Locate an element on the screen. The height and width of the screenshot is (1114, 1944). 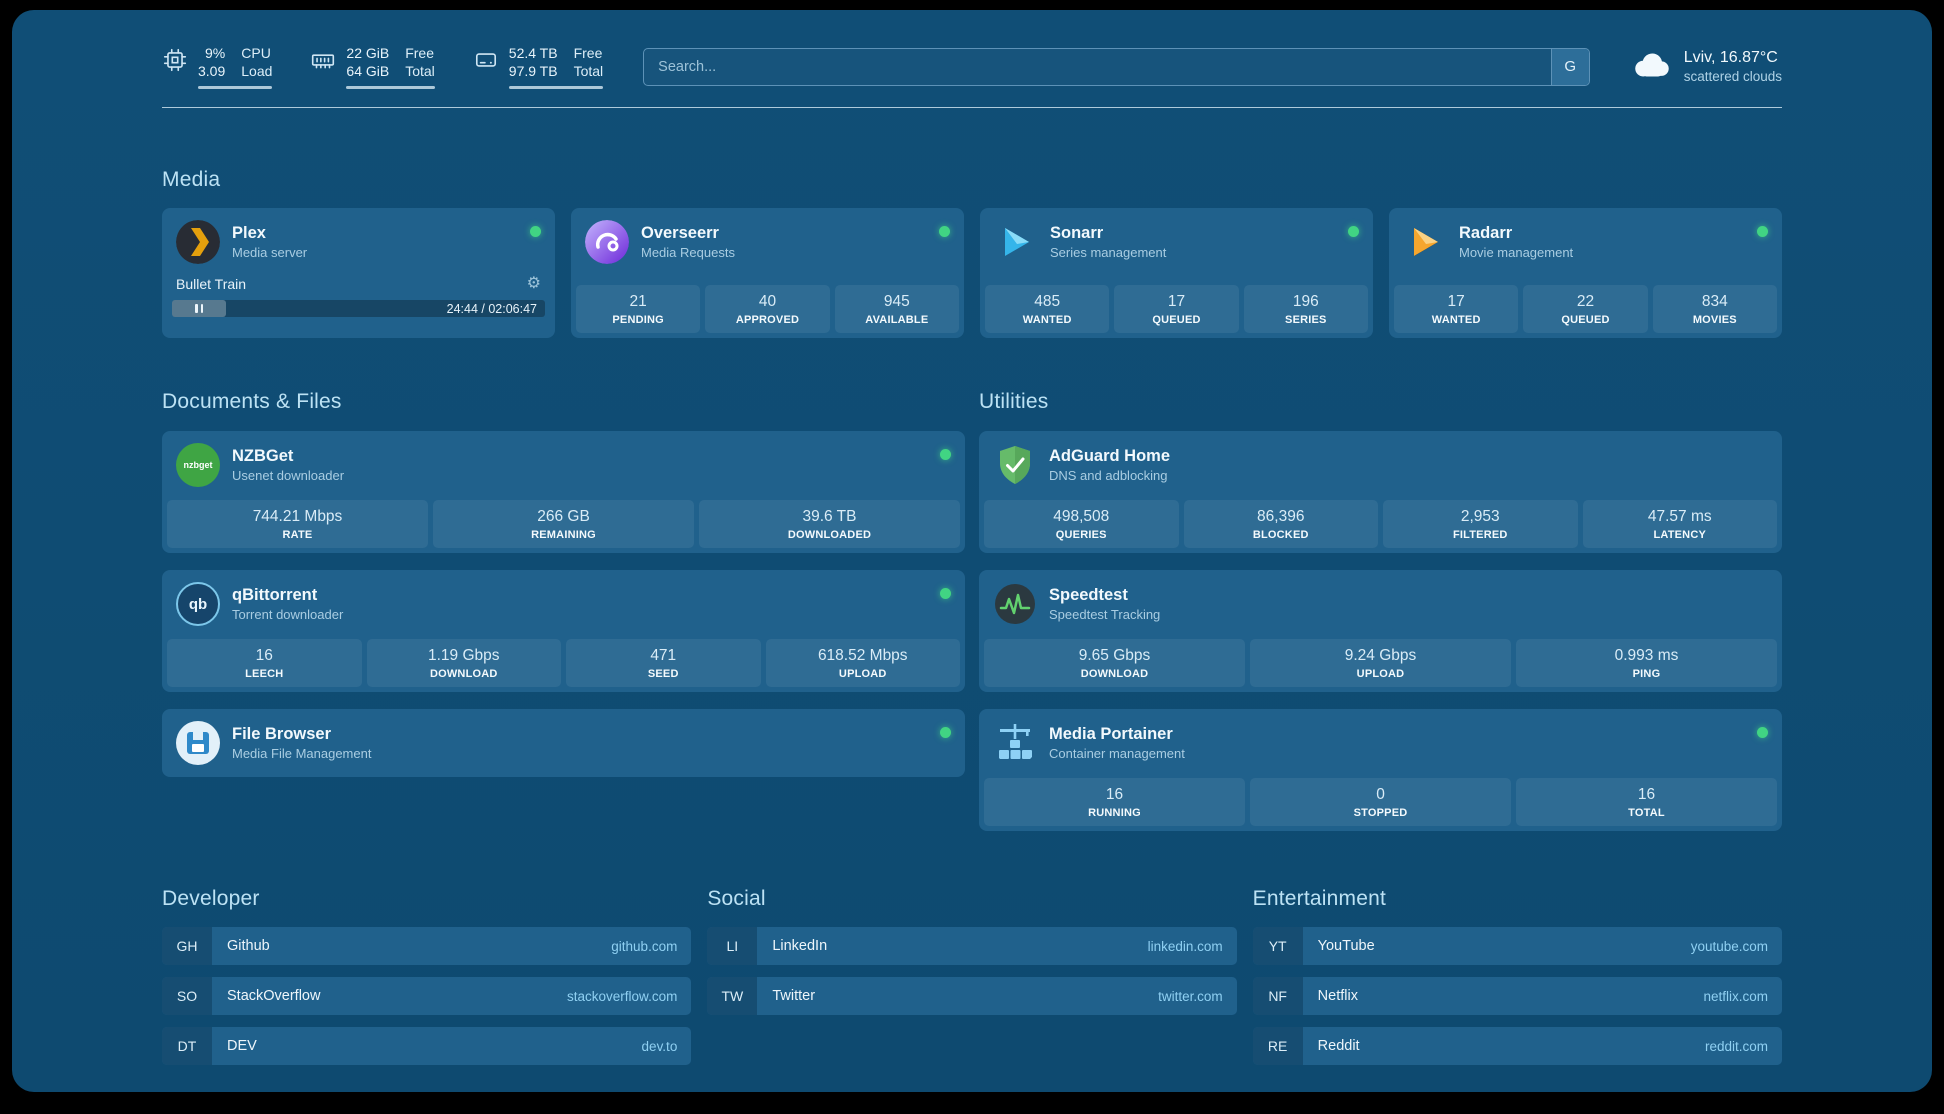
stat-stopped: 0 STOPPED is located at coordinates (1380, 802).